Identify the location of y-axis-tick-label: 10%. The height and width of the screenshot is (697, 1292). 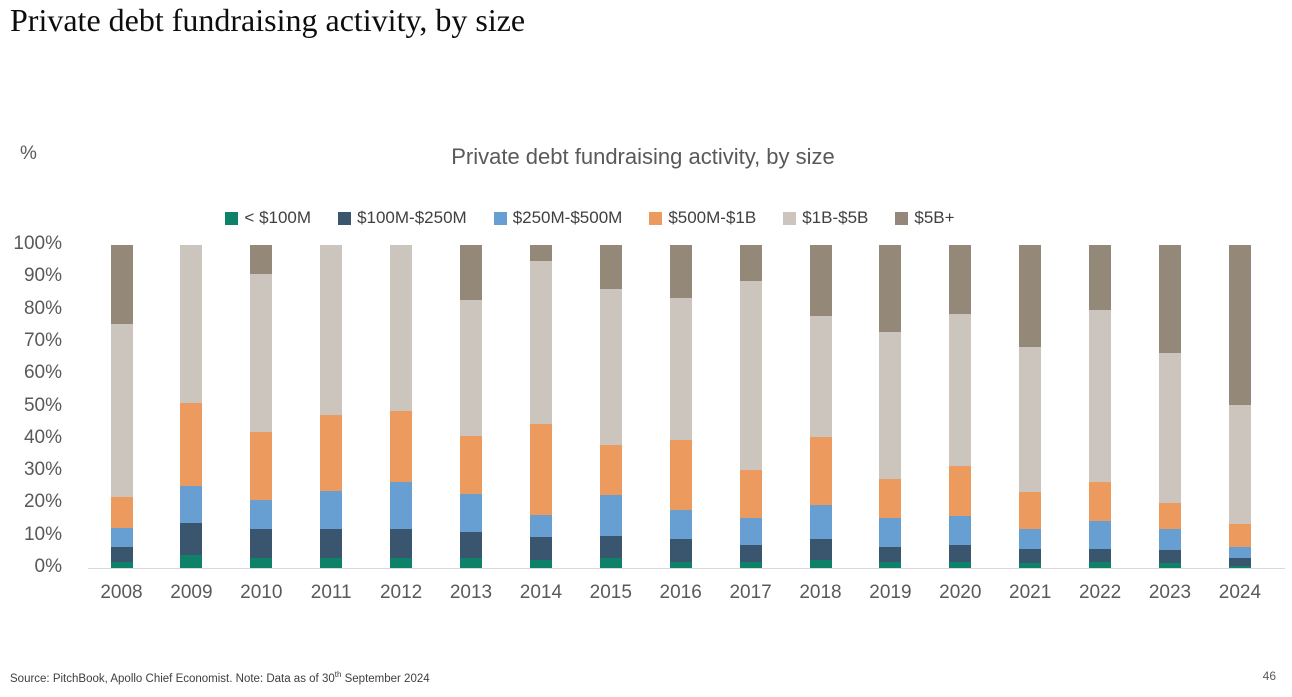
(42, 534).